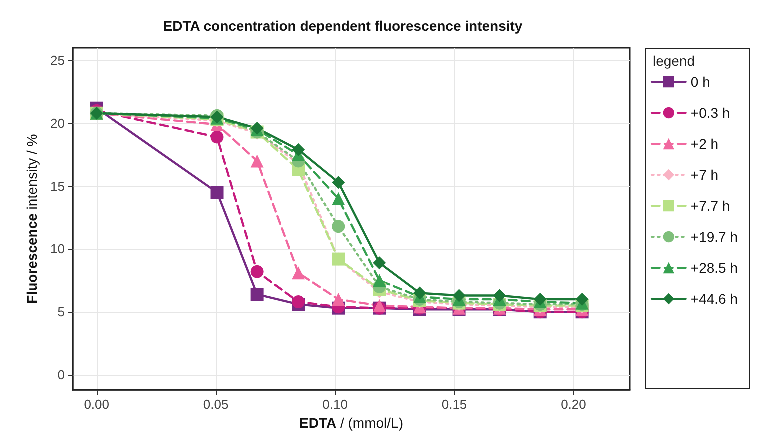 The image size is (763, 443). Describe the element at coordinates (61, 312) in the screenshot. I see `y-tick-label: 5` at that location.